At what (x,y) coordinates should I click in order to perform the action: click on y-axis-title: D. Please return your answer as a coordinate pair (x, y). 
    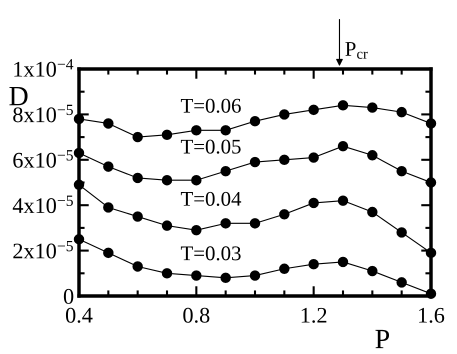
    Looking at the image, I should click on (18, 96).